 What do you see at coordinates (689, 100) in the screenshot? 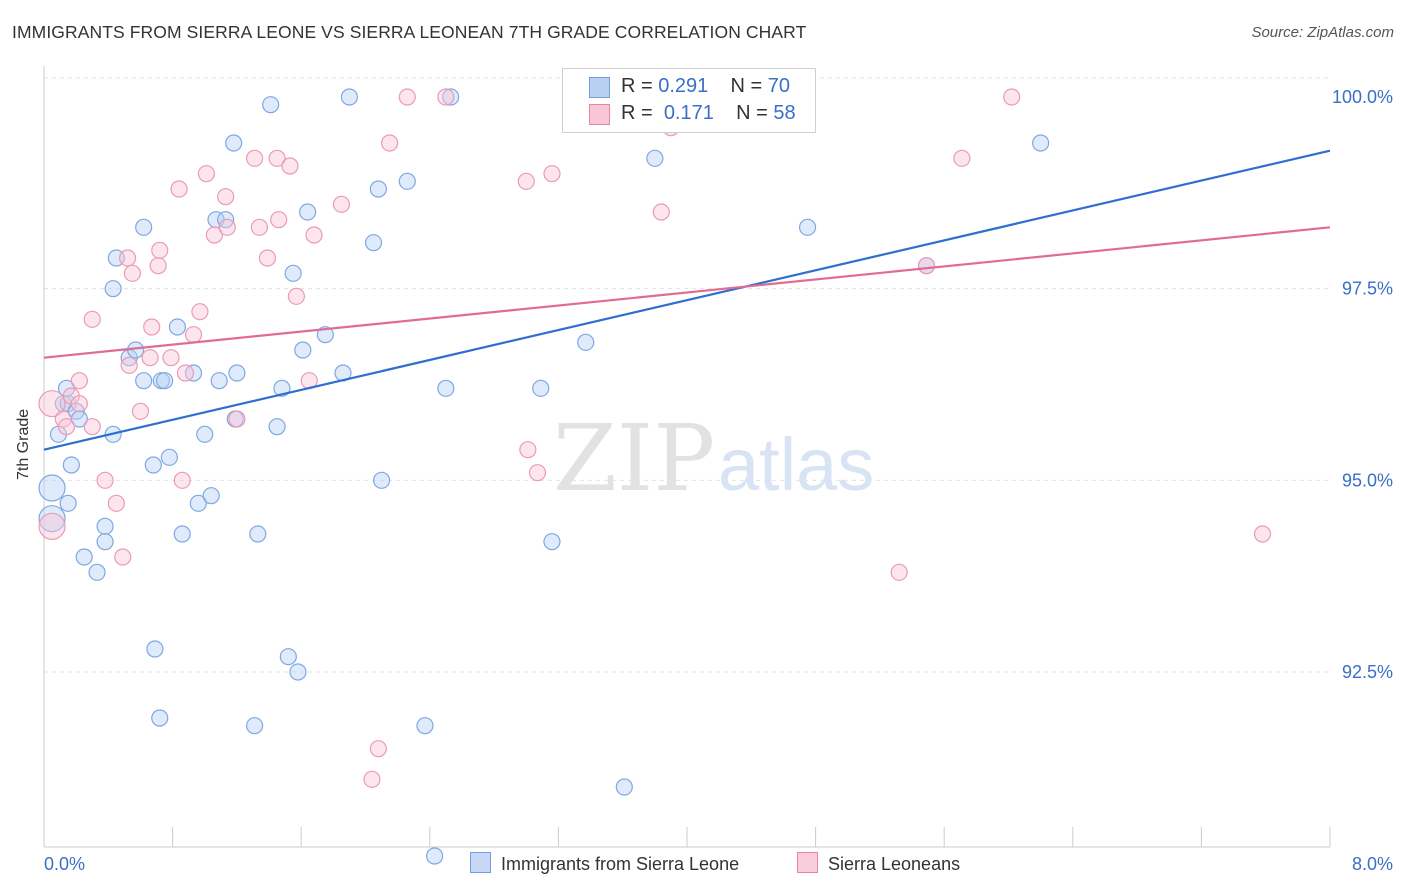
I see `correlation-legend: R = 0.291 N = 70 R = 0.171 N = 58` at bounding box center [689, 100].